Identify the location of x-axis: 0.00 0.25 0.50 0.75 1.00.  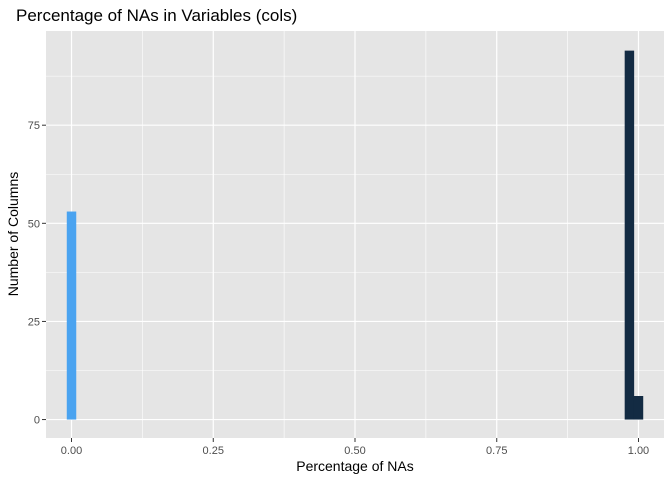
(355, 447).